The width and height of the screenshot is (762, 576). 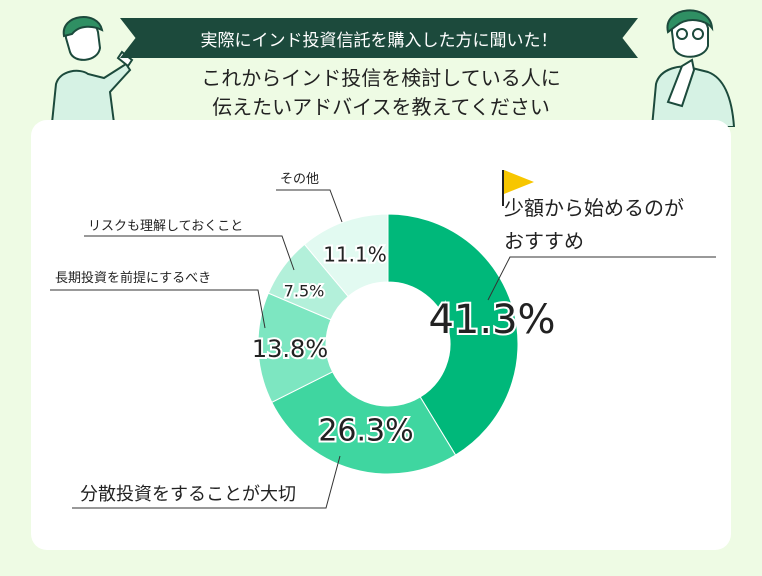 I want to click on slice-label: 少額から始めるのが, so click(x=594, y=208).